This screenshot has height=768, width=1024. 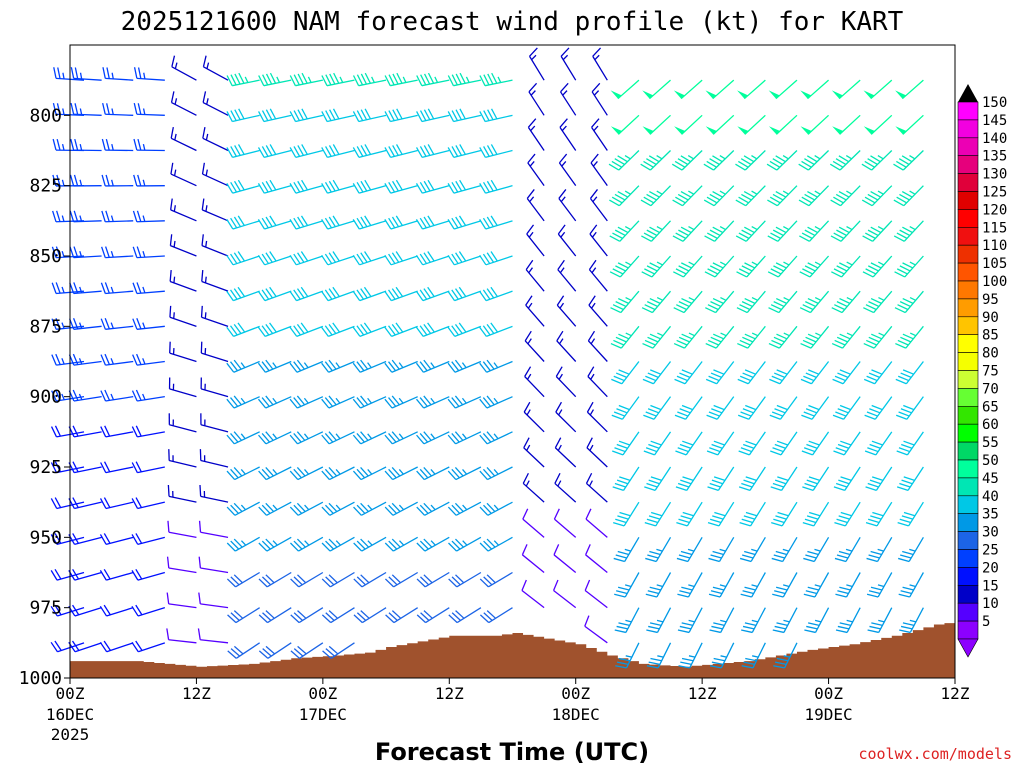 I want to click on y-tick-label: 825, so click(x=45, y=186).